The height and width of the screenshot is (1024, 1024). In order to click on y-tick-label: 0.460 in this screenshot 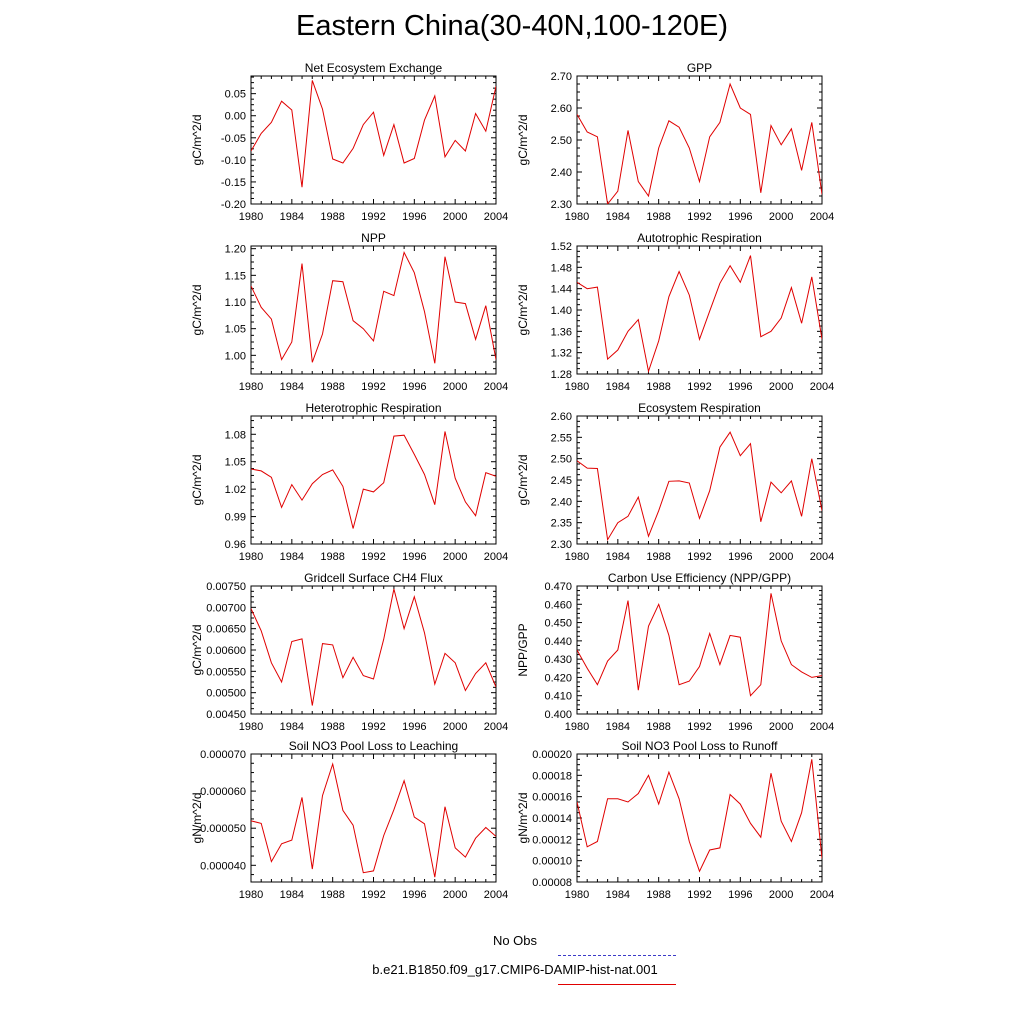, I will do `click(558, 605)`.